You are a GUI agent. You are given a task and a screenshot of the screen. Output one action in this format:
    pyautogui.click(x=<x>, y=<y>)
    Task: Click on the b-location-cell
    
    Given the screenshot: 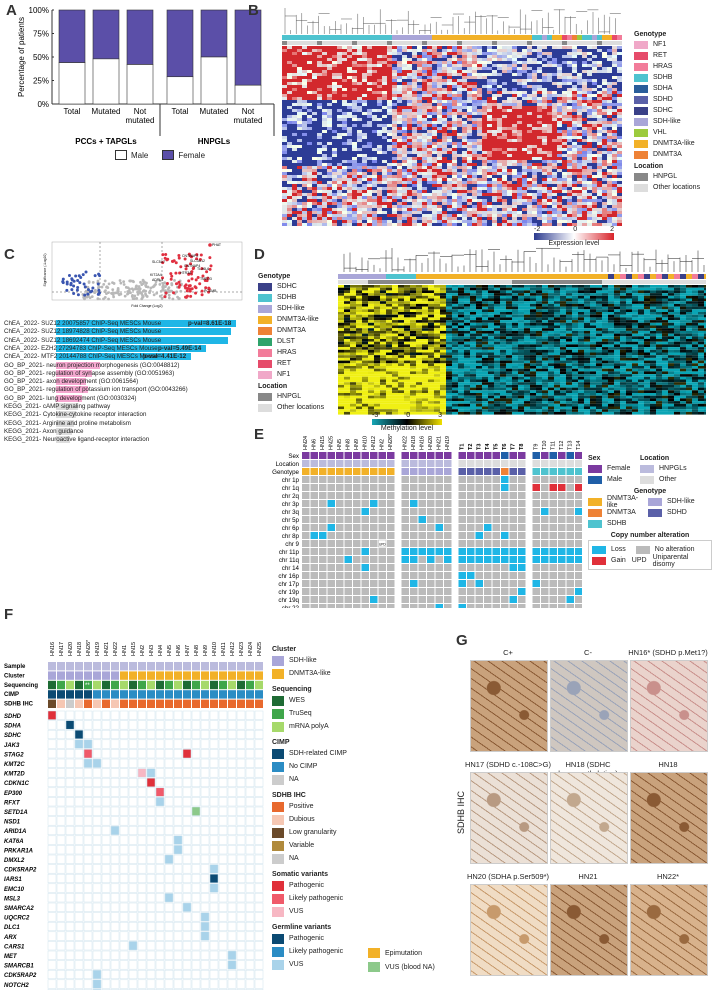 What is the action you would take?
    pyautogui.click(x=604, y=43)
    